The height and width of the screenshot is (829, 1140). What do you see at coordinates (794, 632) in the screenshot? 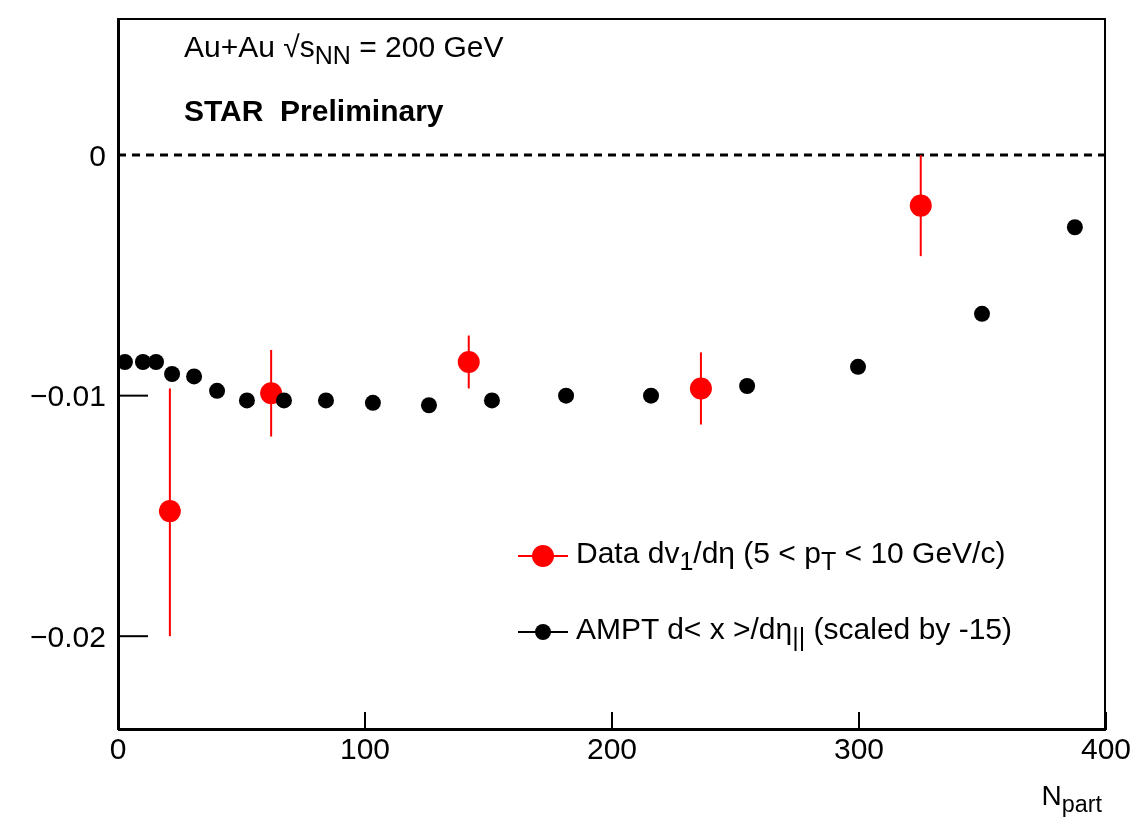
I see `legend-label: AMPT d< x >/dη$_{||}$ (scaled by -15)` at bounding box center [794, 632].